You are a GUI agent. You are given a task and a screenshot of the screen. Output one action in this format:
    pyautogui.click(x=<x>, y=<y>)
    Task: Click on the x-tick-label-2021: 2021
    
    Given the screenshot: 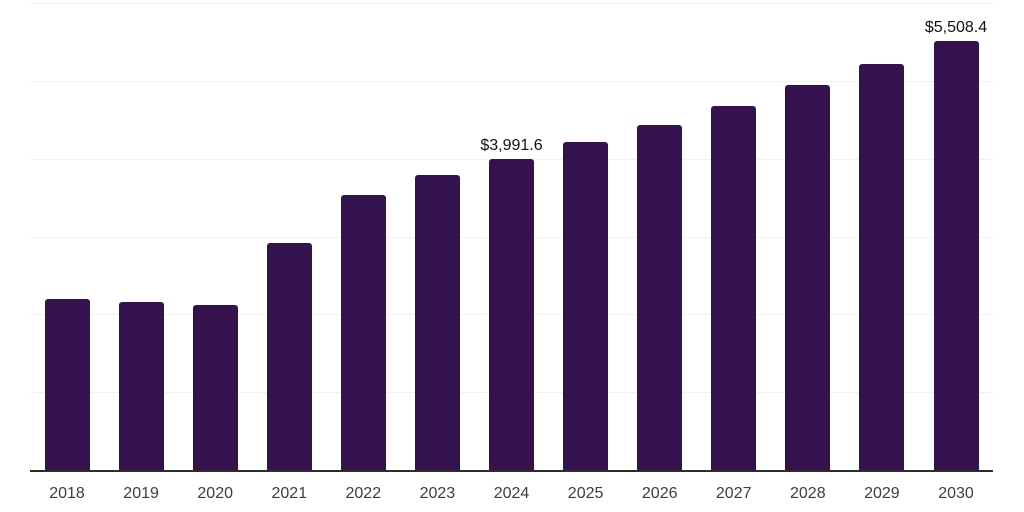 What is the action you would take?
    pyautogui.click(x=289, y=493)
    